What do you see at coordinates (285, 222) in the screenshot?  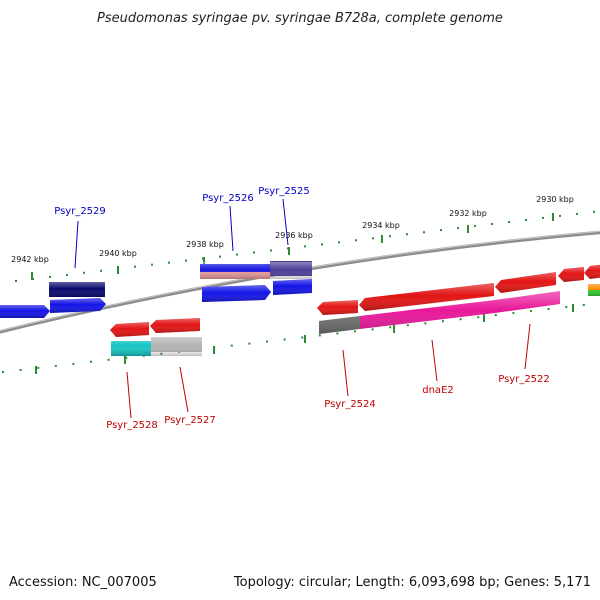 I see `leader-line-psyr2525` at bounding box center [285, 222].